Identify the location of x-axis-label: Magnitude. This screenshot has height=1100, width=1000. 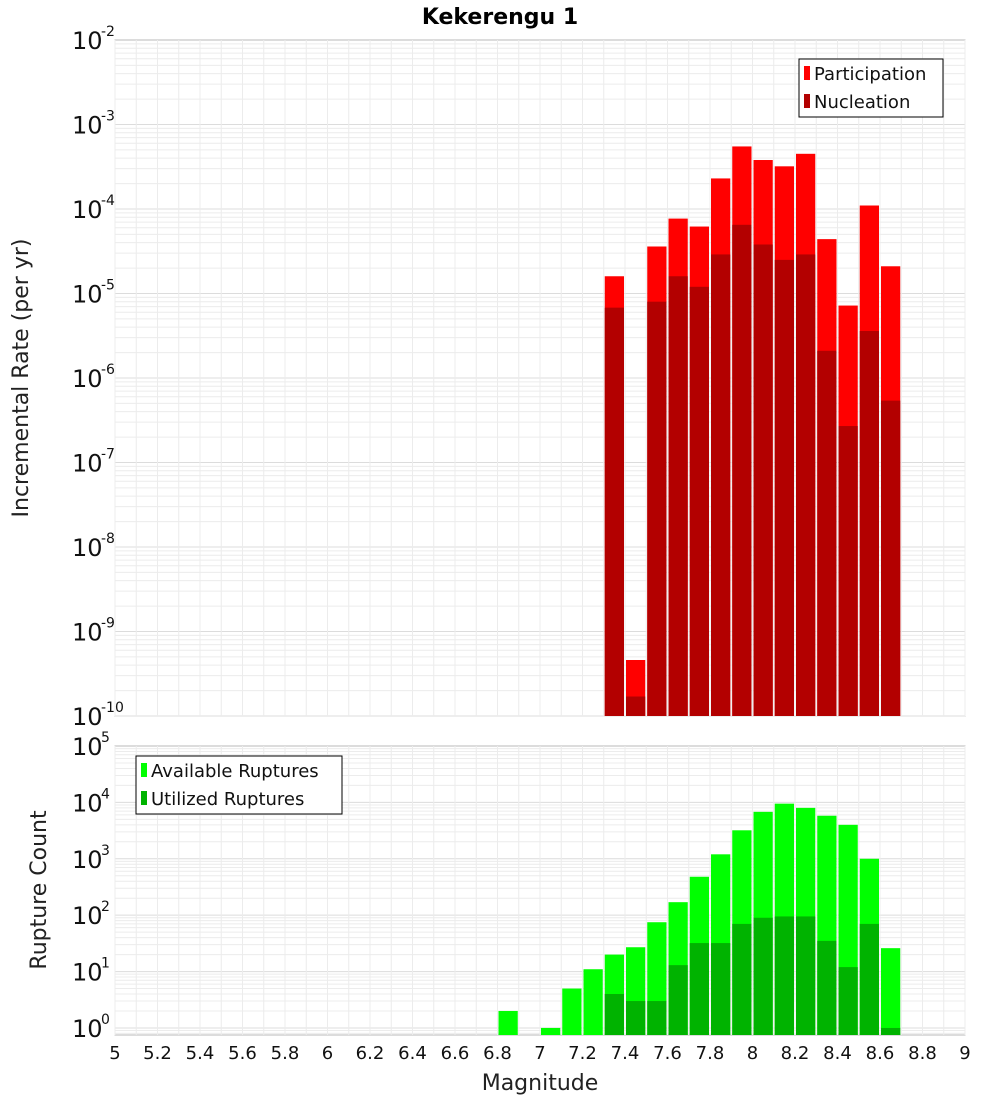
(540, 1083).